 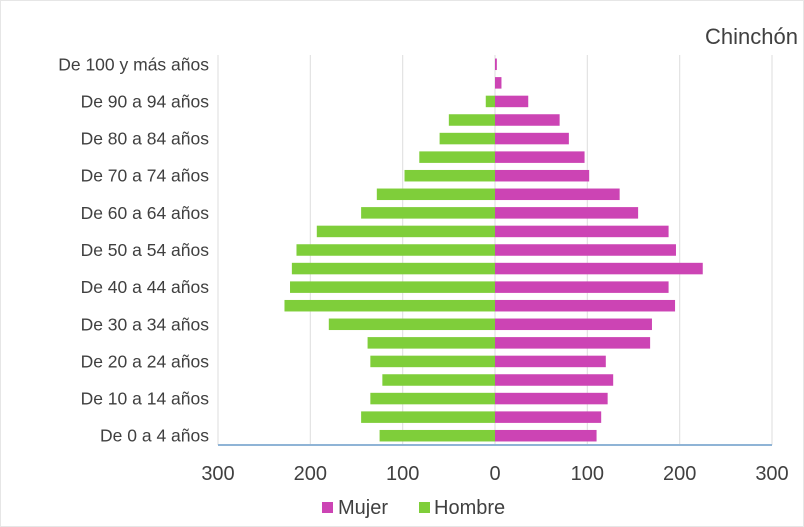 I want to click on legend-swatch-hombre, so click(x=424, y=507).